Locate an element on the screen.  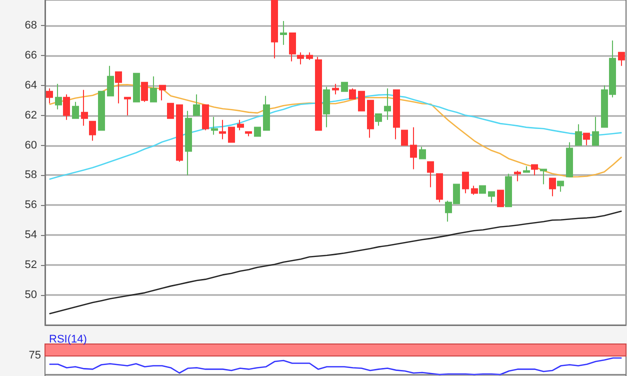
text: 75 is located at coordinates (34, 356).